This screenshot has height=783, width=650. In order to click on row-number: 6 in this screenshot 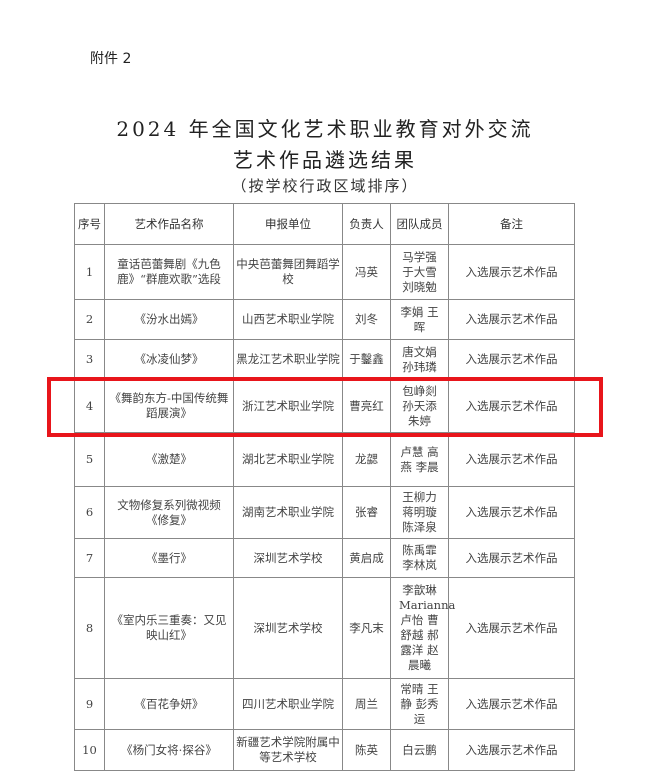, I will do `click(89, 512)`.